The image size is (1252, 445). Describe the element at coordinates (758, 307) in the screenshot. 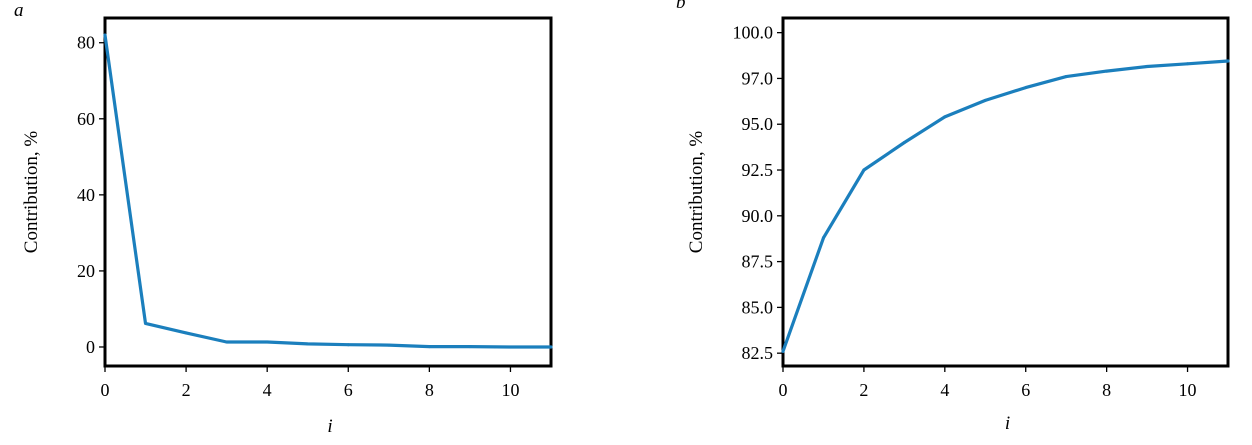

I see `y-tick-label: 85.0` at that location.